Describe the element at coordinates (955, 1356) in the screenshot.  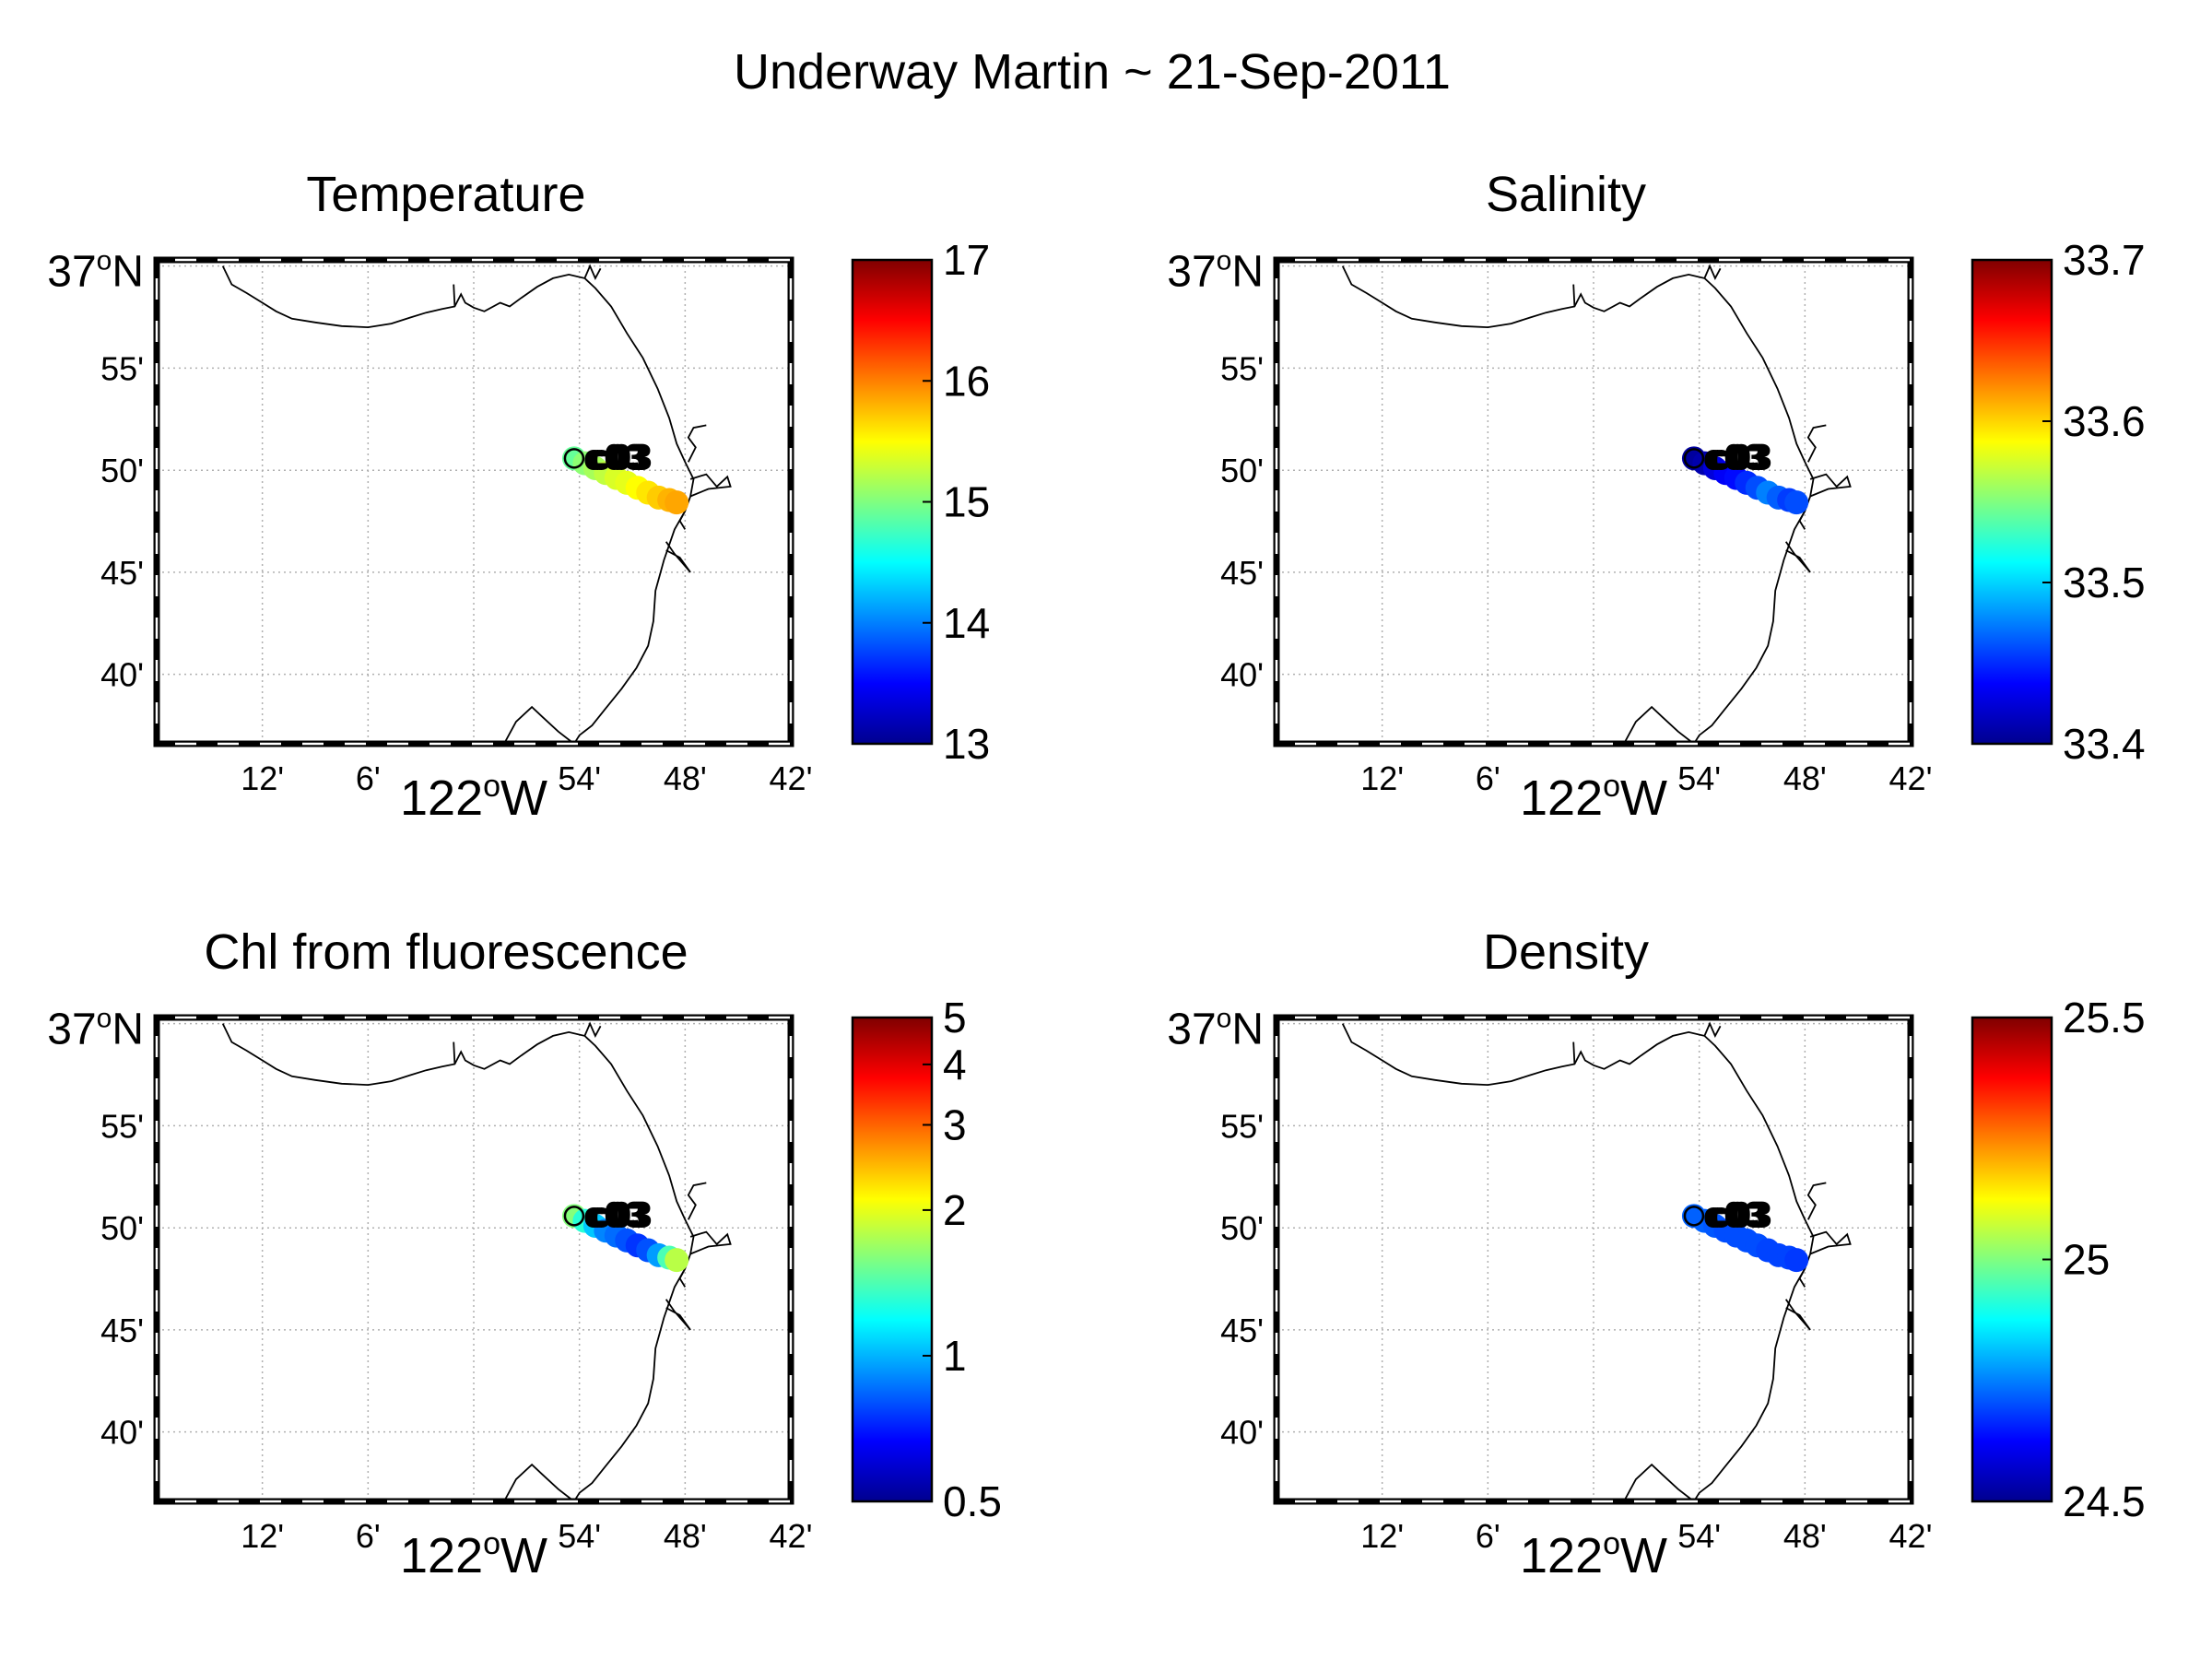
I see `colorbar-tick-label: 1` at that location.